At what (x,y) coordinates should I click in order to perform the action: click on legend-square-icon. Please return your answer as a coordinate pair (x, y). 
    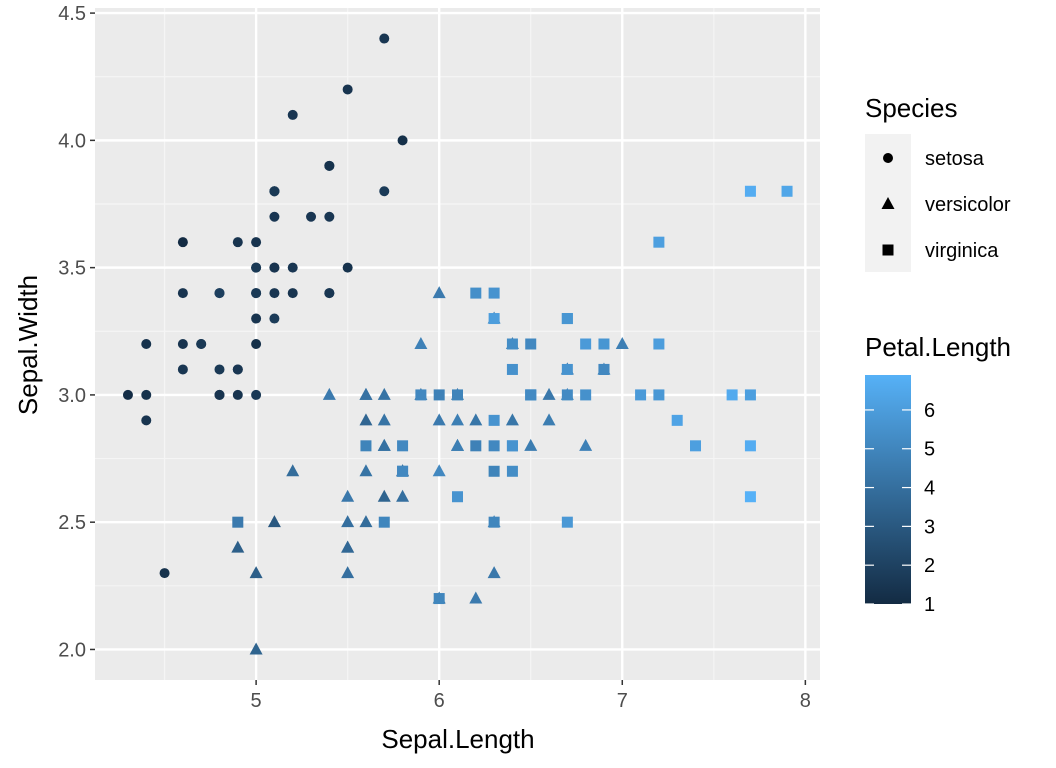
    Looking at the image, I should click on (888, 250).